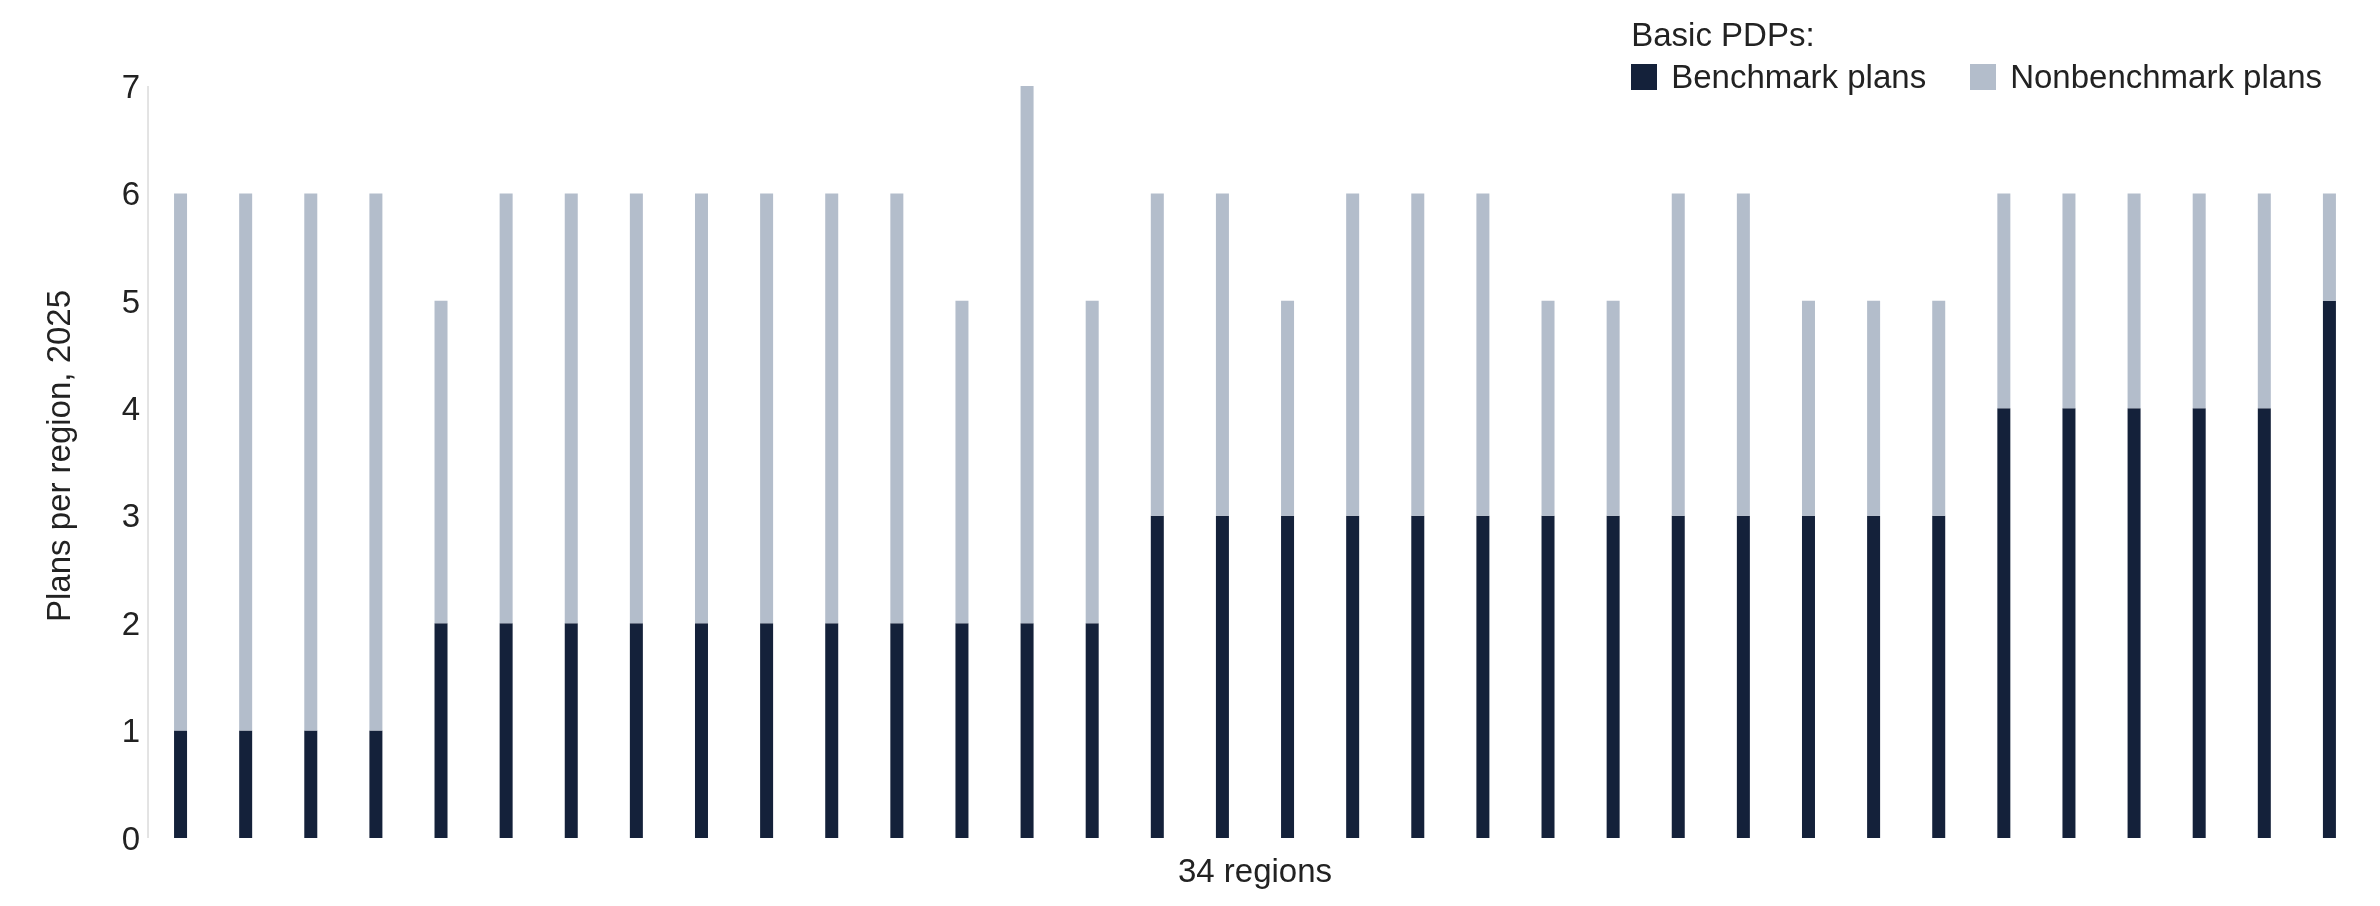 This screenshot has width=2380, height=906. I want to click on y-tick-label: 7, so click(130, 86).